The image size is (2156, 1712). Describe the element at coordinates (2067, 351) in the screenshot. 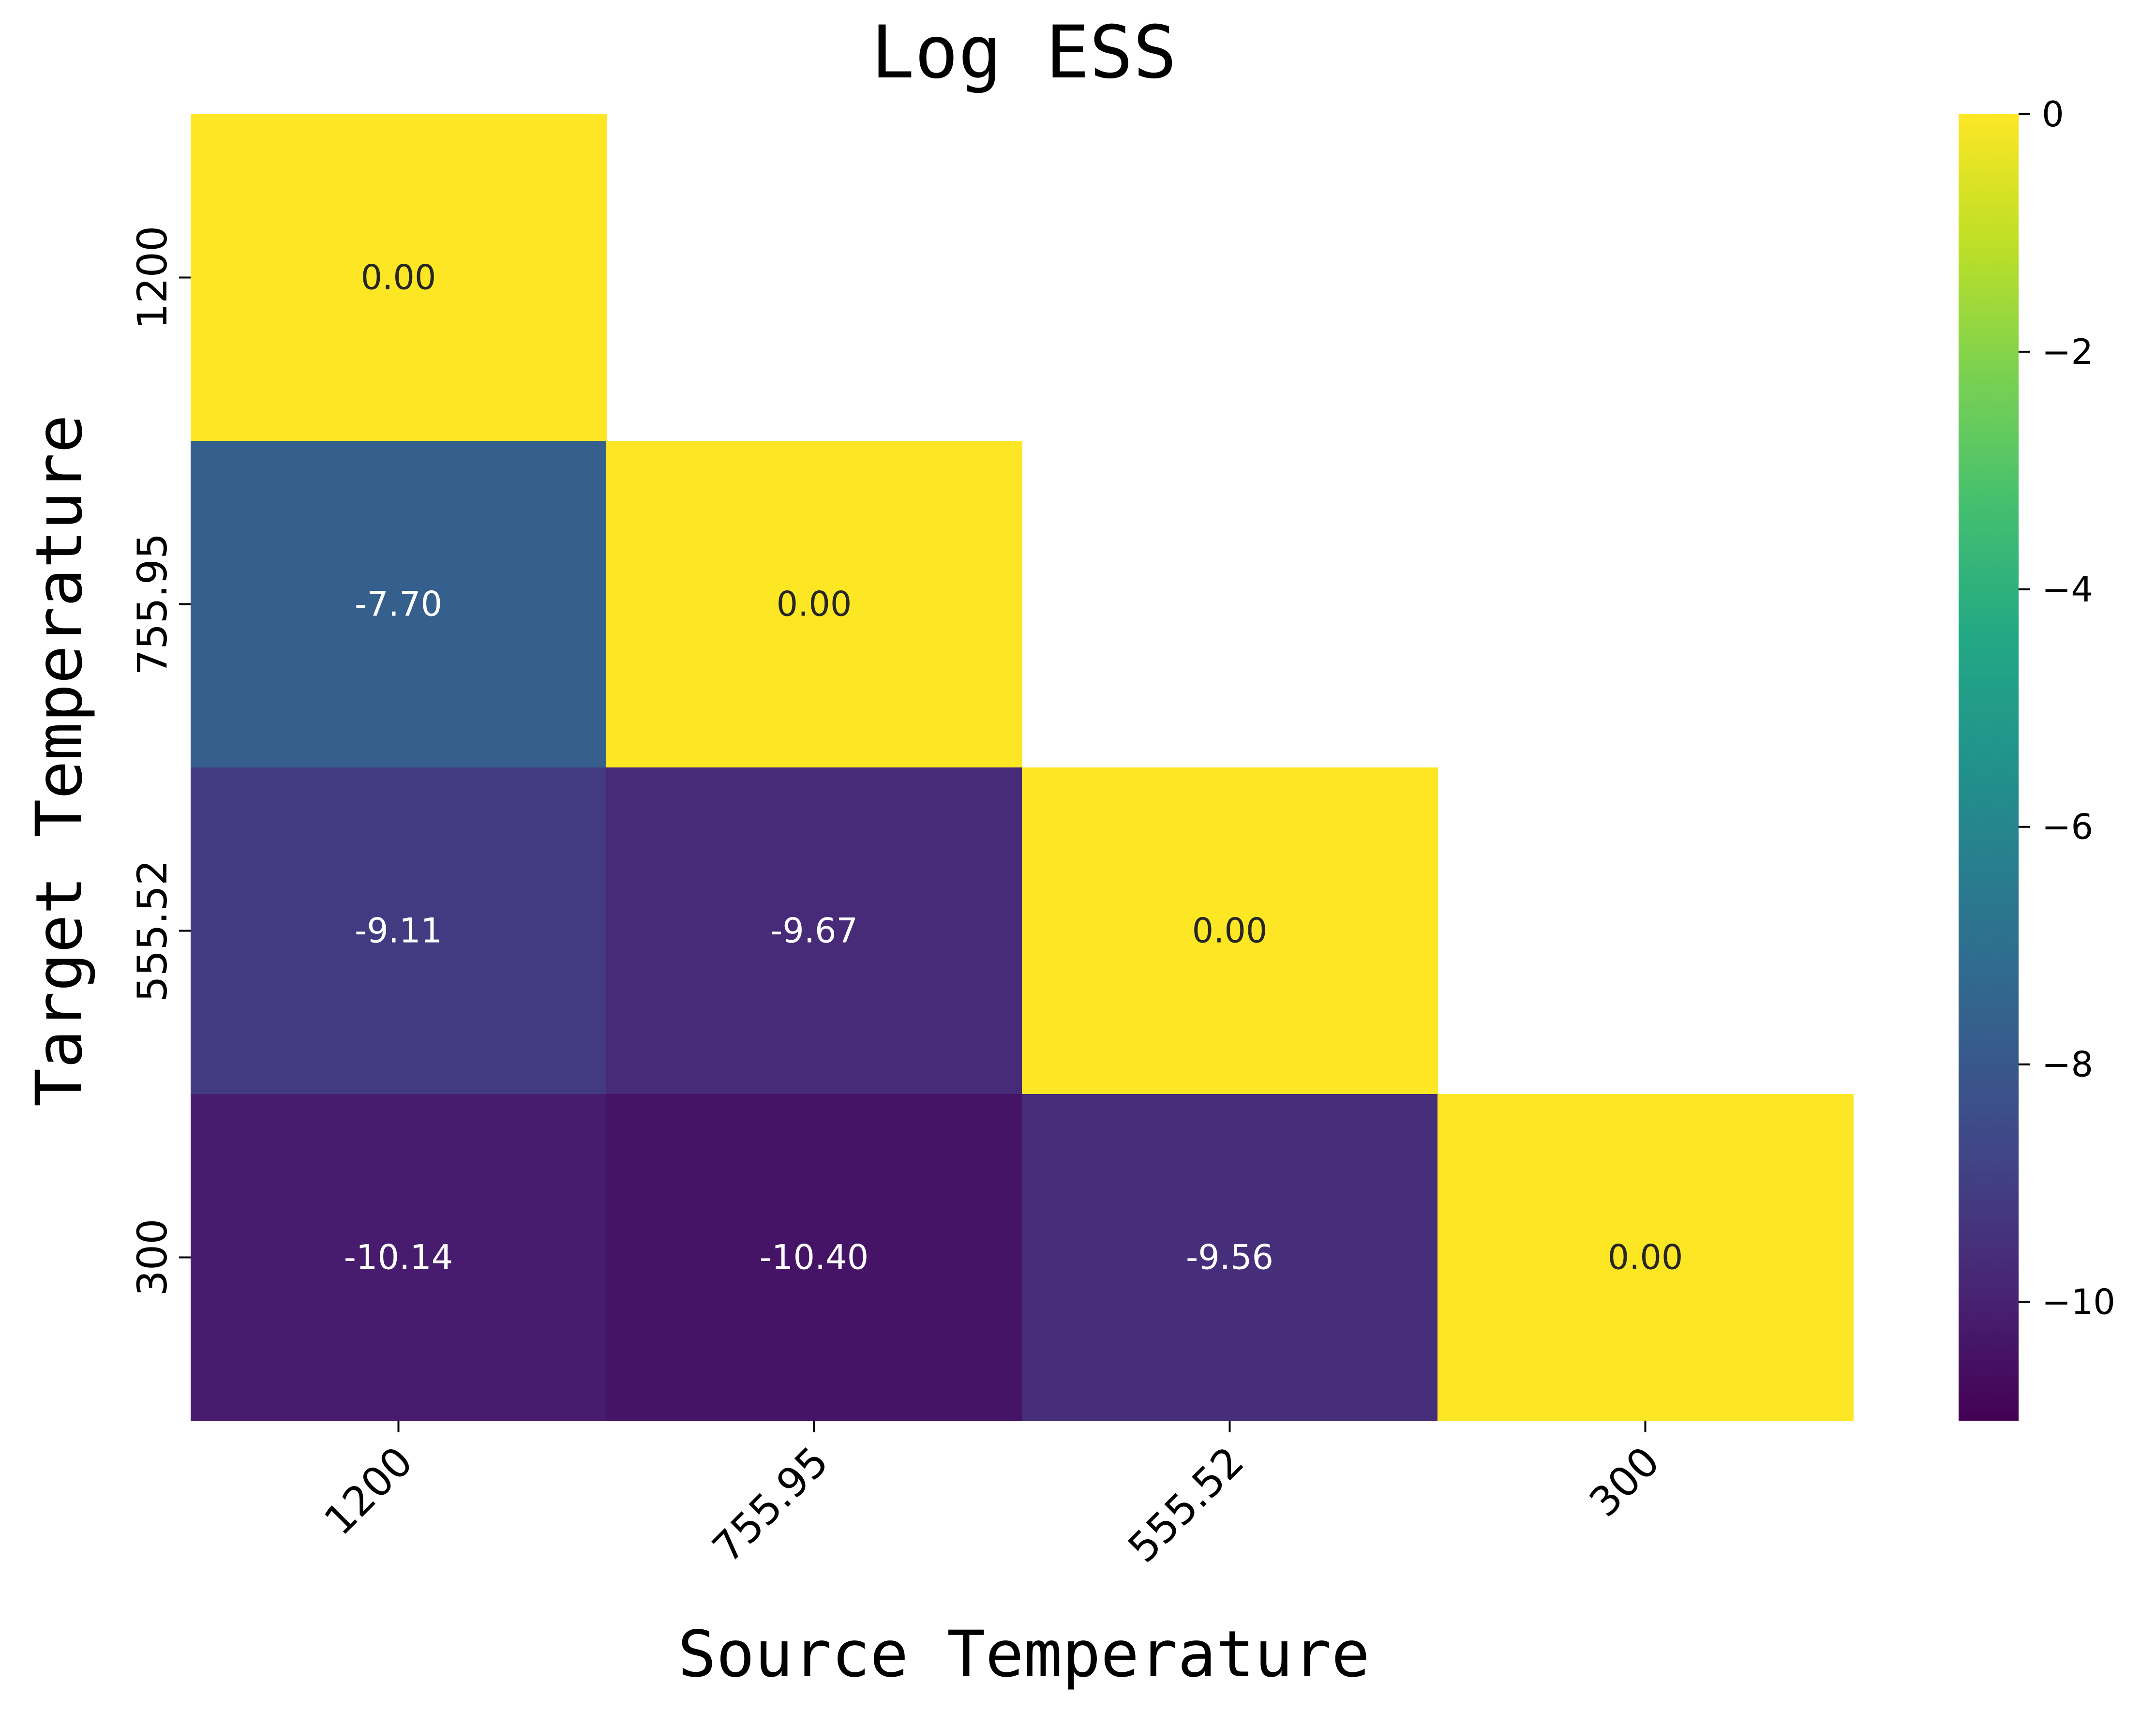

I see `colorbar-tick-label: −2` at that location.